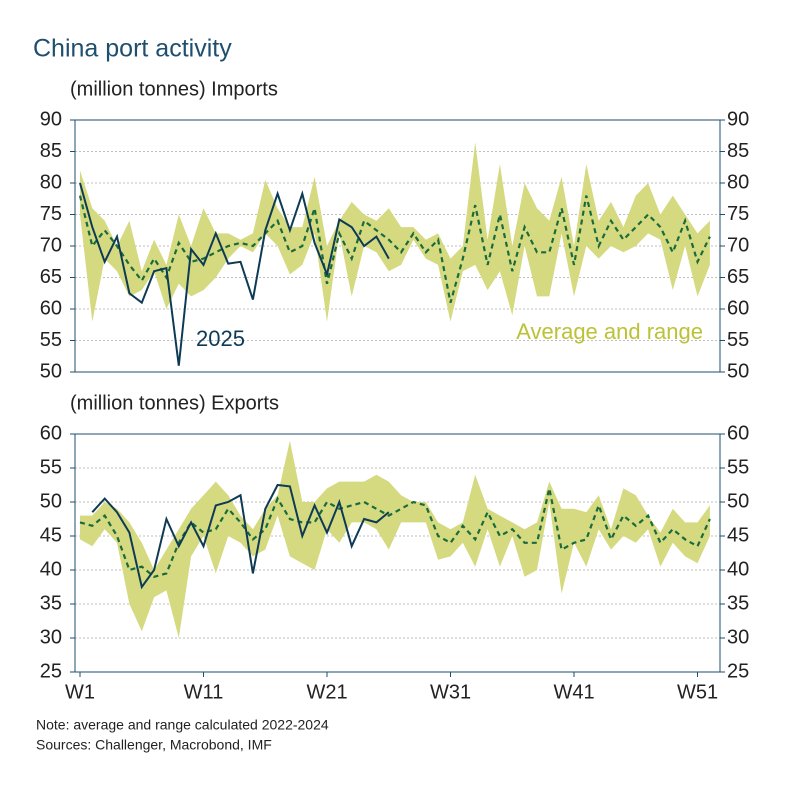  I want to click on y2-tick-label: 75, so click(738, 214).